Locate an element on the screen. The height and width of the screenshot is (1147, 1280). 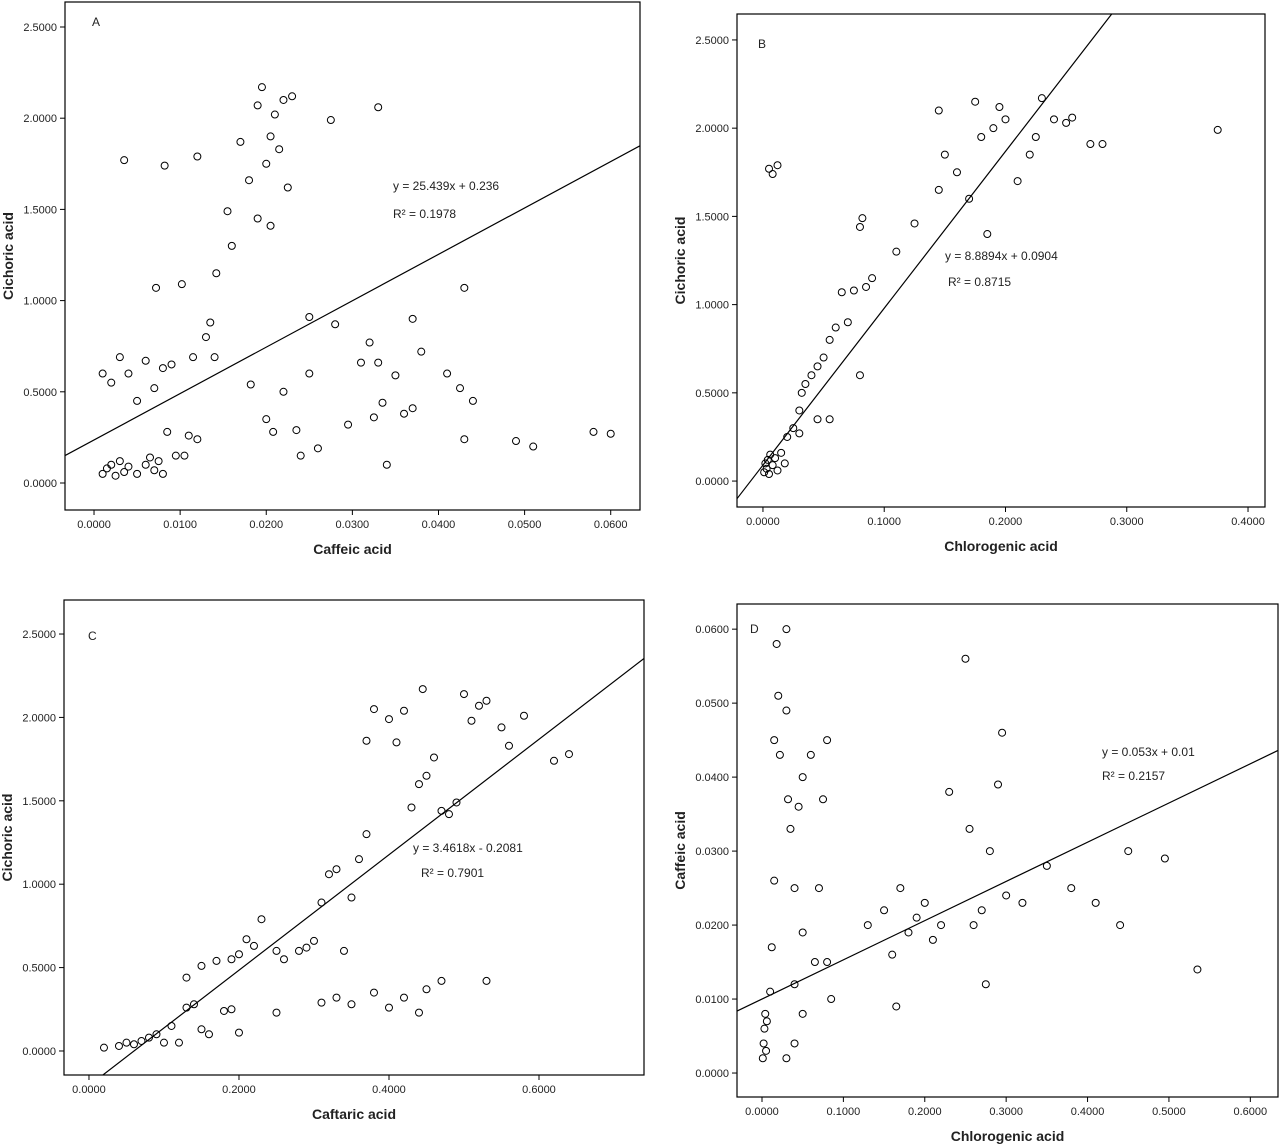
panel-label: B is located at coordinates (762, 44).